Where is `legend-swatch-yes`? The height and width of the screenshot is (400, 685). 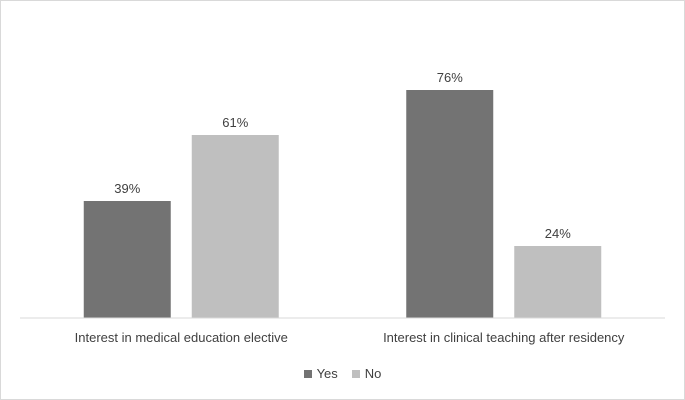 legend-swatch-yes is located at coordinates (307, 373).